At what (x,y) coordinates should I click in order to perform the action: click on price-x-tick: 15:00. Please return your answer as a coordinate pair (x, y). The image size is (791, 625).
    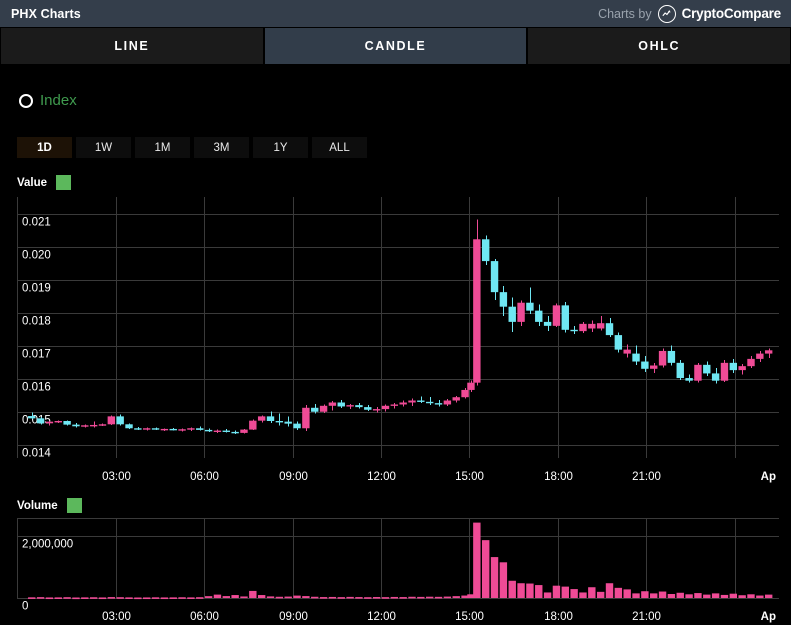
    Looking at the image, I should click on (469, 477).